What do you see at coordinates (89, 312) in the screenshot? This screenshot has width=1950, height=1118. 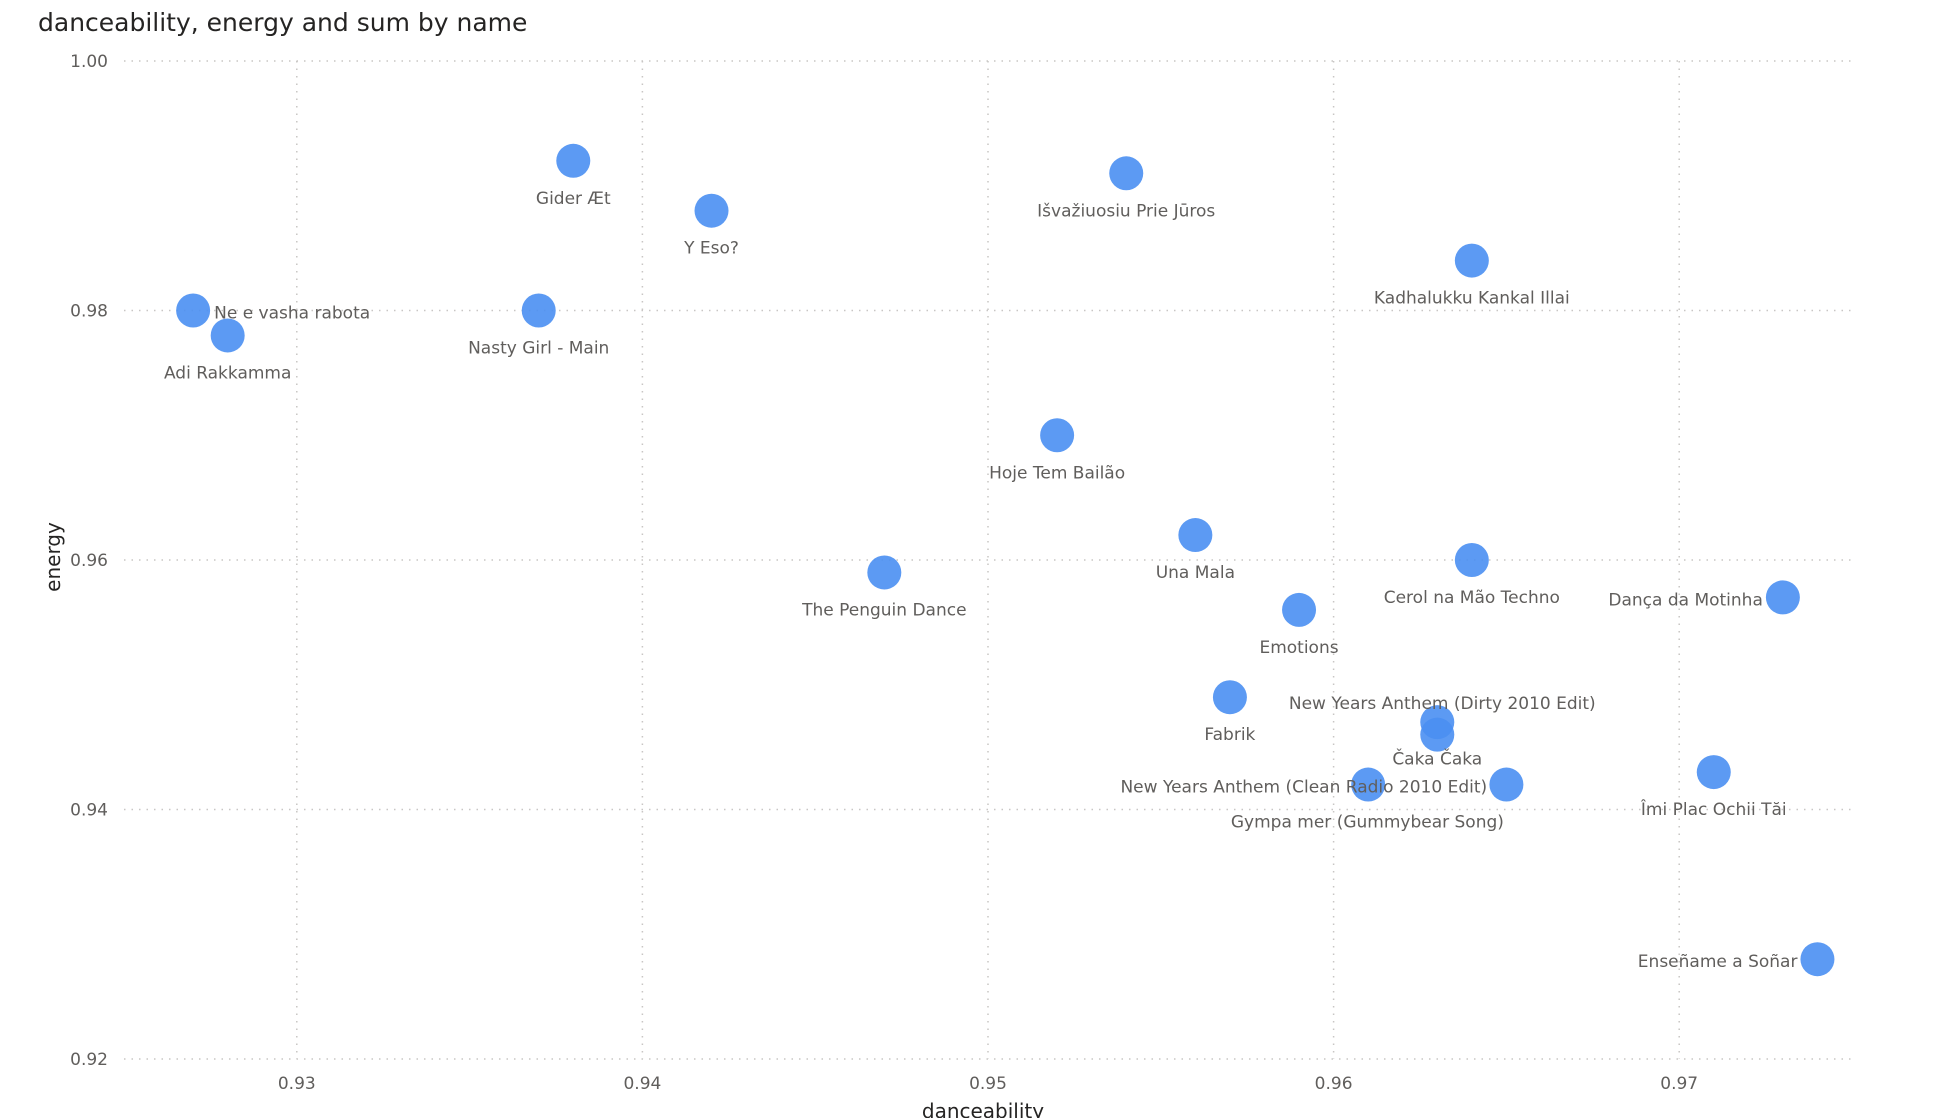 I see `y-tick-label: 0.98` at bounding box center [89, 312].